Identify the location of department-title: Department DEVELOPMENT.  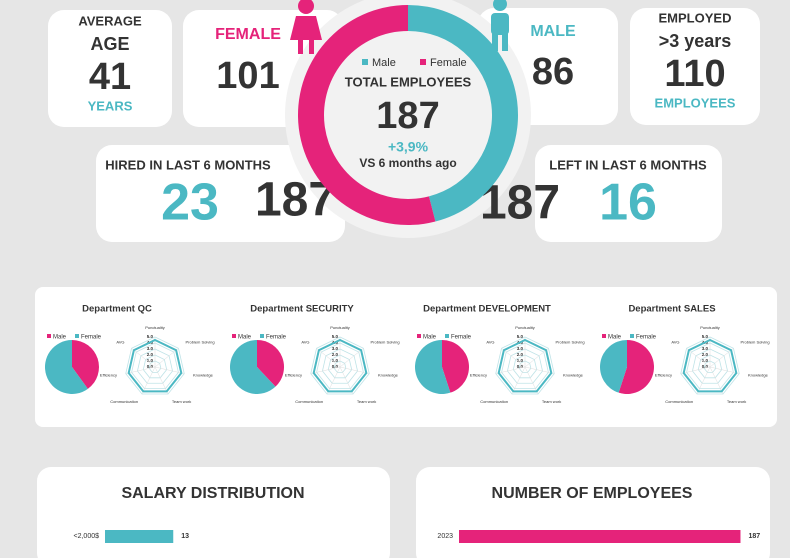
(487, 309).